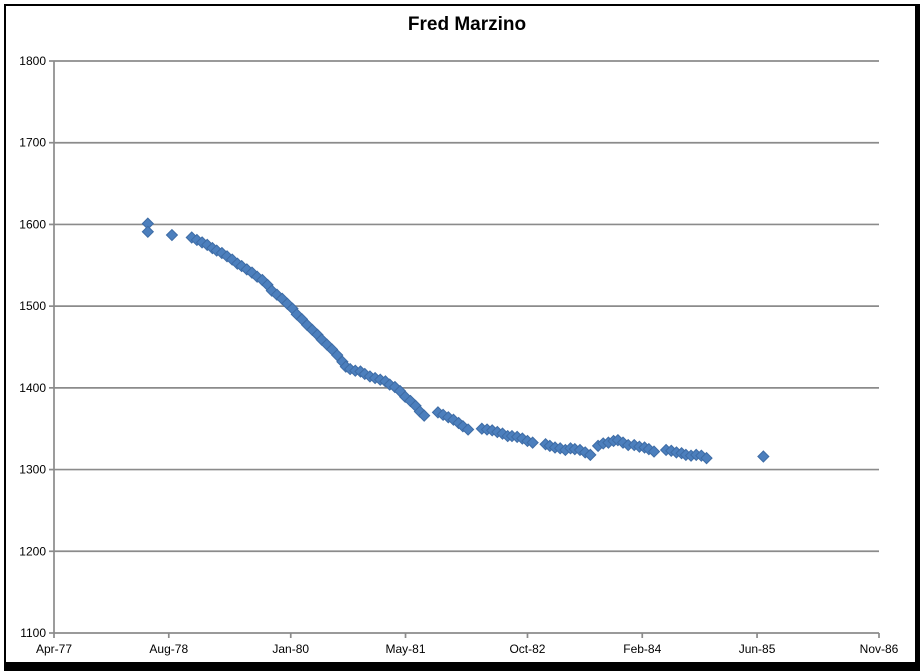  What do you see at coordinates (406, 649) in the screenshot?
I see `x-tick-label: May-81` at bounding box center [406, 649].